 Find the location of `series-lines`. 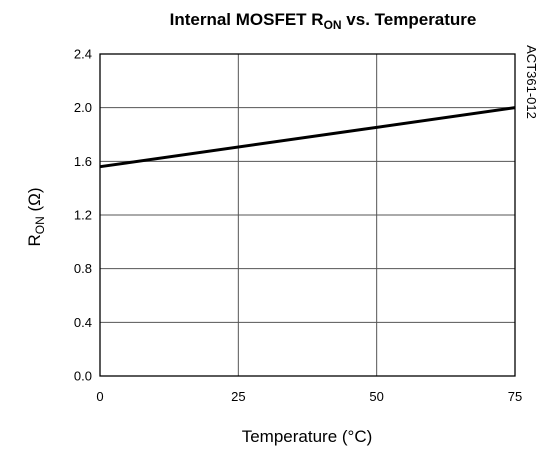

series-lines is located at coordinates (307, 137).